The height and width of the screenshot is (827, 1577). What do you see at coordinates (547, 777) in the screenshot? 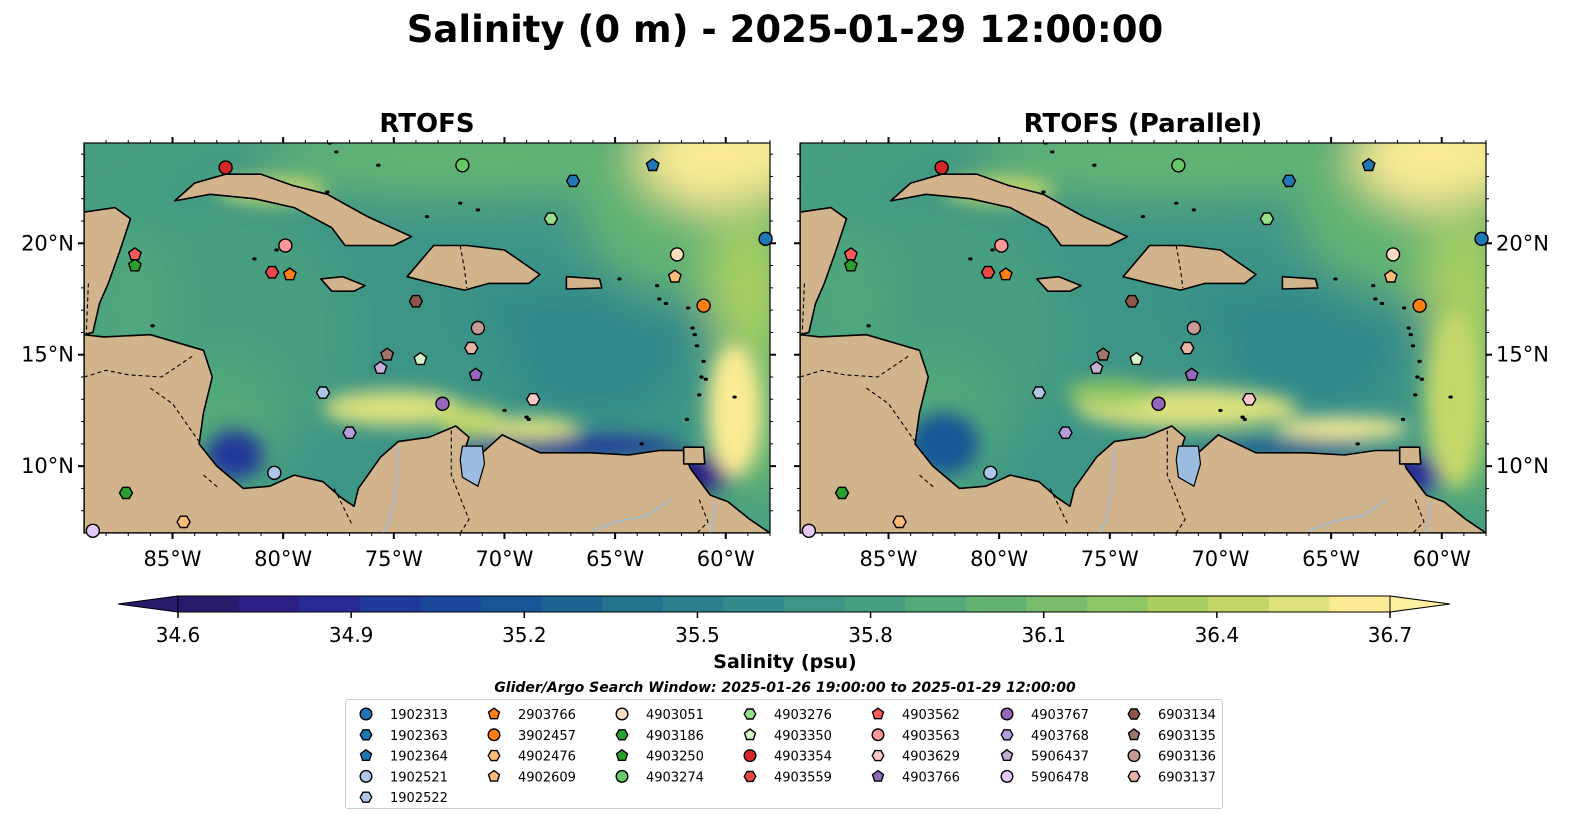
I see `legend-label: 4902609` at bounding box center [547, 777].